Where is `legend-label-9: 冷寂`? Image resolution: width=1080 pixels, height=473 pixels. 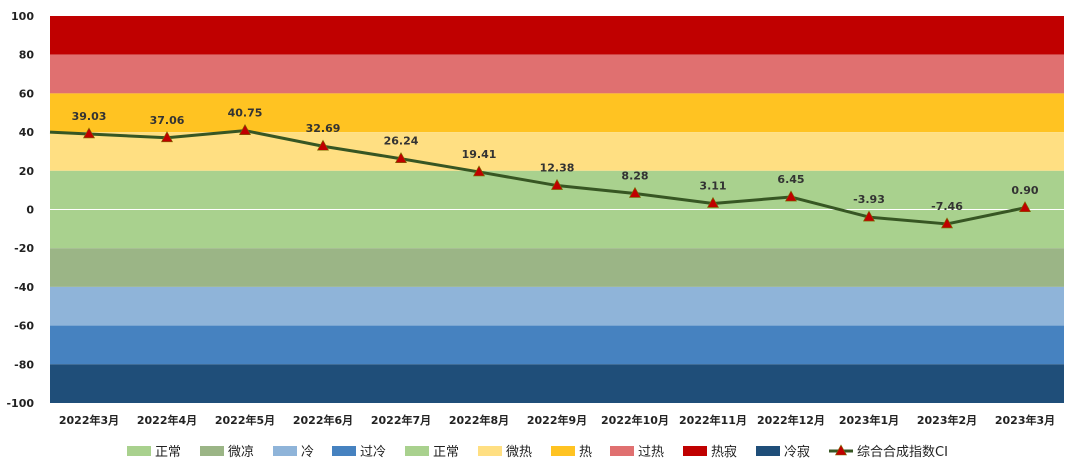
legend-label-9: 冷寂 is located at coordinates (797, 452).